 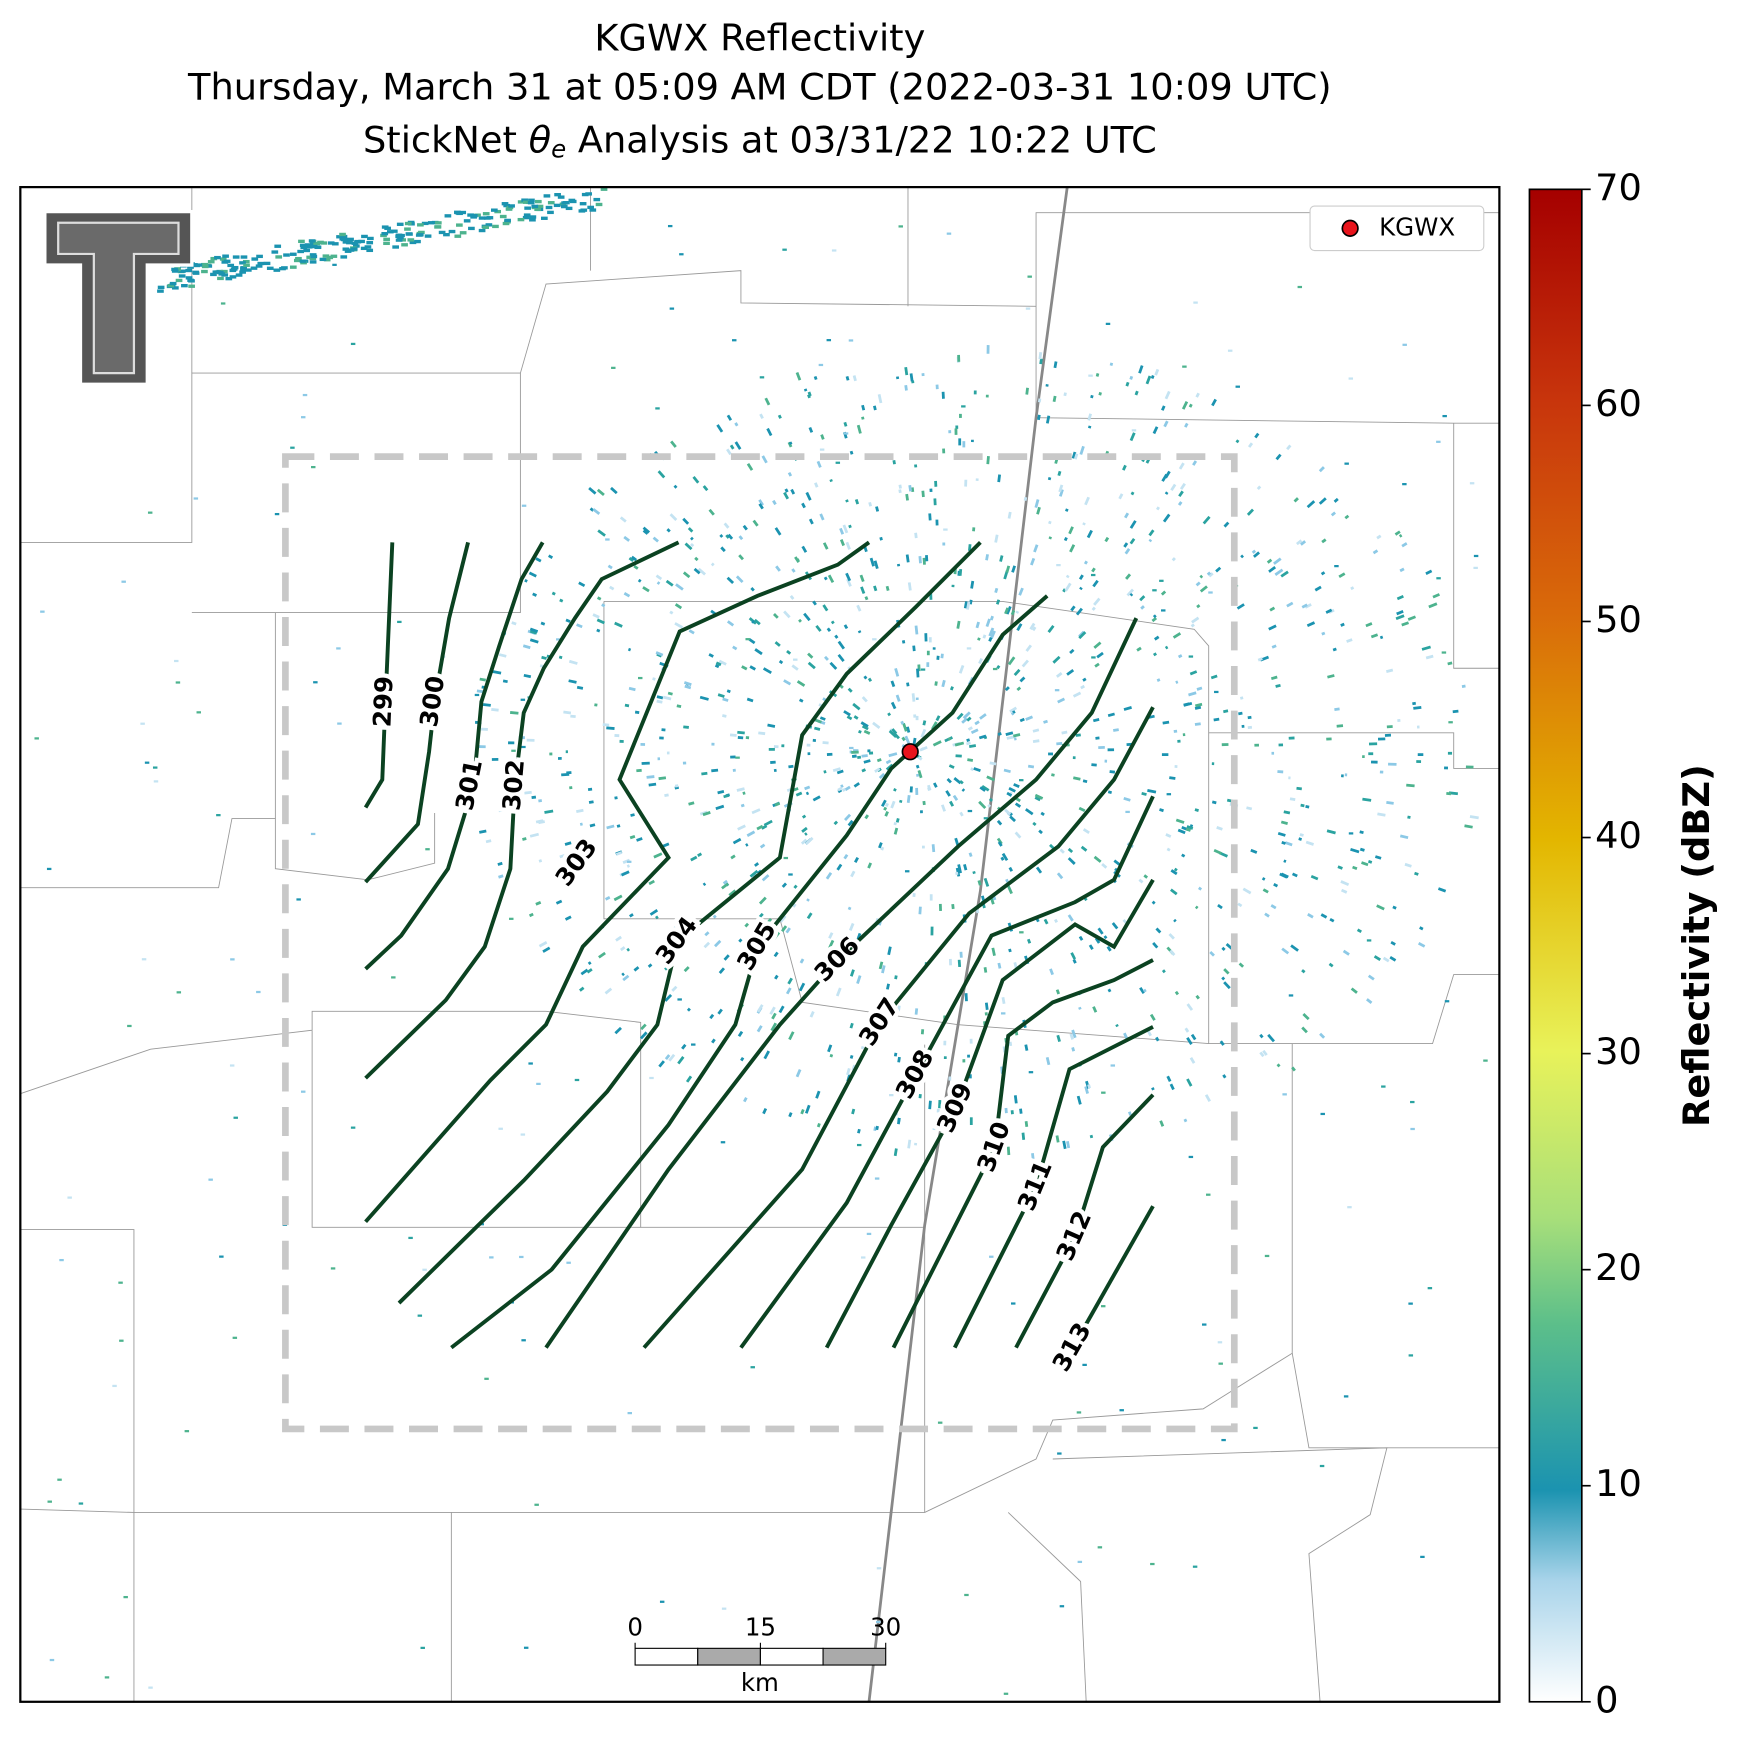 I want to click on colorbar-tick-label: 10, so click(x=1618, y=1483).